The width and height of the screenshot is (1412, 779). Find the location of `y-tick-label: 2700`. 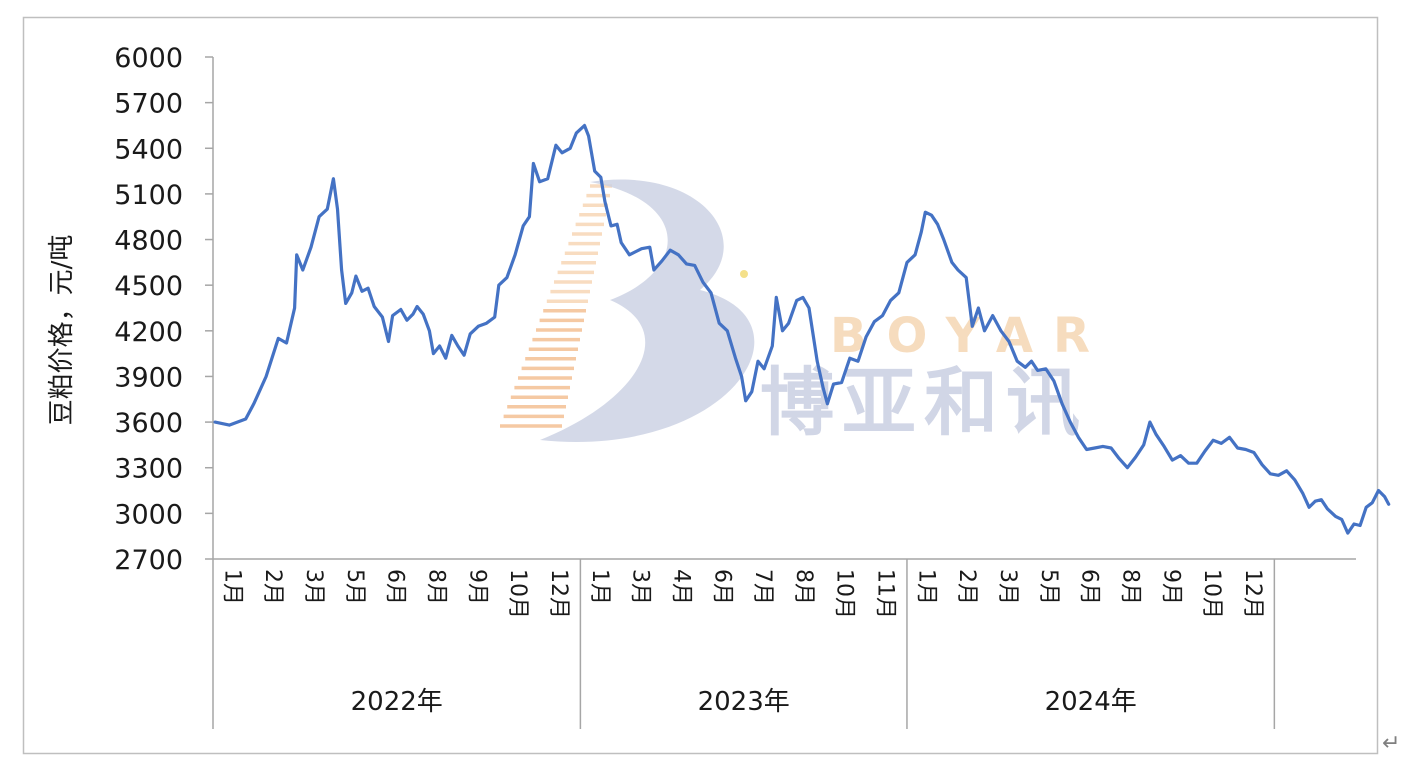

y-tick-label: 2700 is located at coordinates (148, 560).